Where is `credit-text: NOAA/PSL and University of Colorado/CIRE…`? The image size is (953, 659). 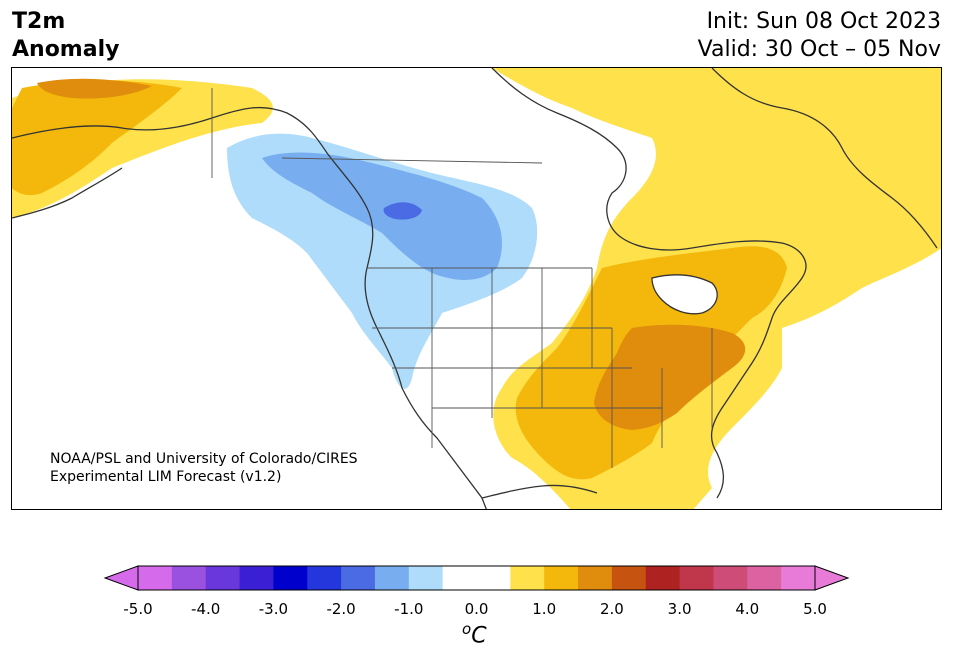 credit-text: NOAA/PSL and University of Colorado/CIRE… is located at coordinates (204, 468).